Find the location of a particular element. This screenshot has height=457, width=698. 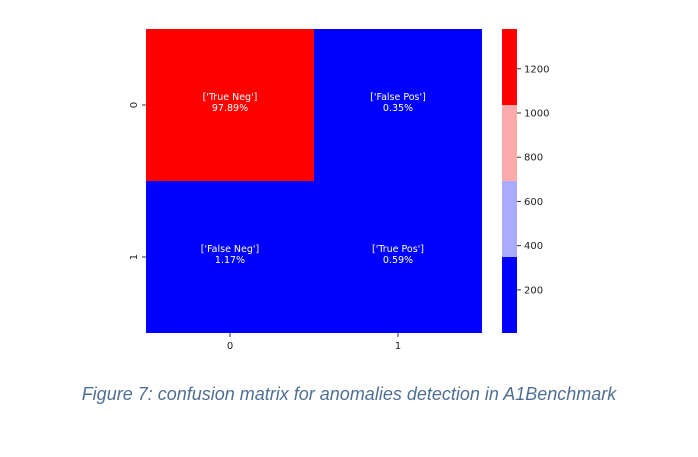

colorbar: 200 400 600 800 1000 1200 is located at coordinates (525, 181).